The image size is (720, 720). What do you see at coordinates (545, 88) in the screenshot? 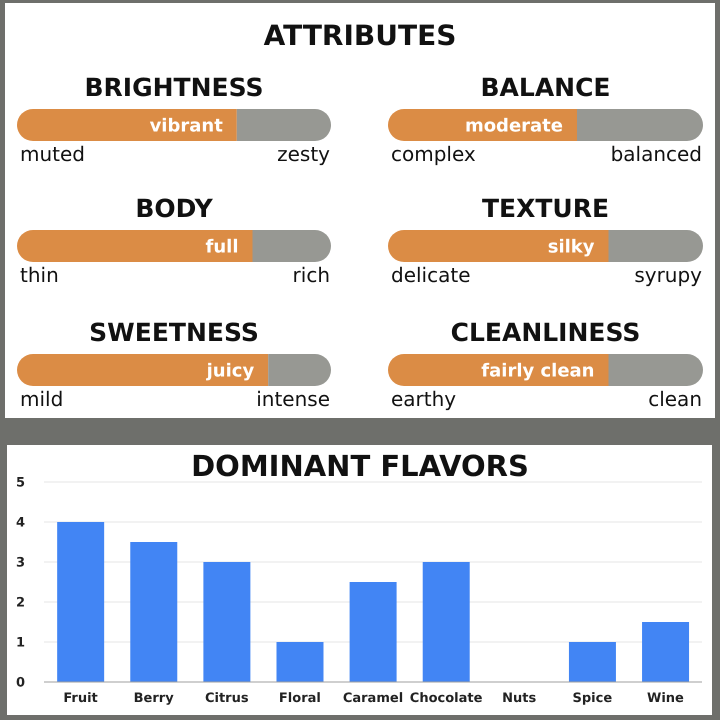
I see `chart-title: BALANCE` at bounding box center [545, 88].